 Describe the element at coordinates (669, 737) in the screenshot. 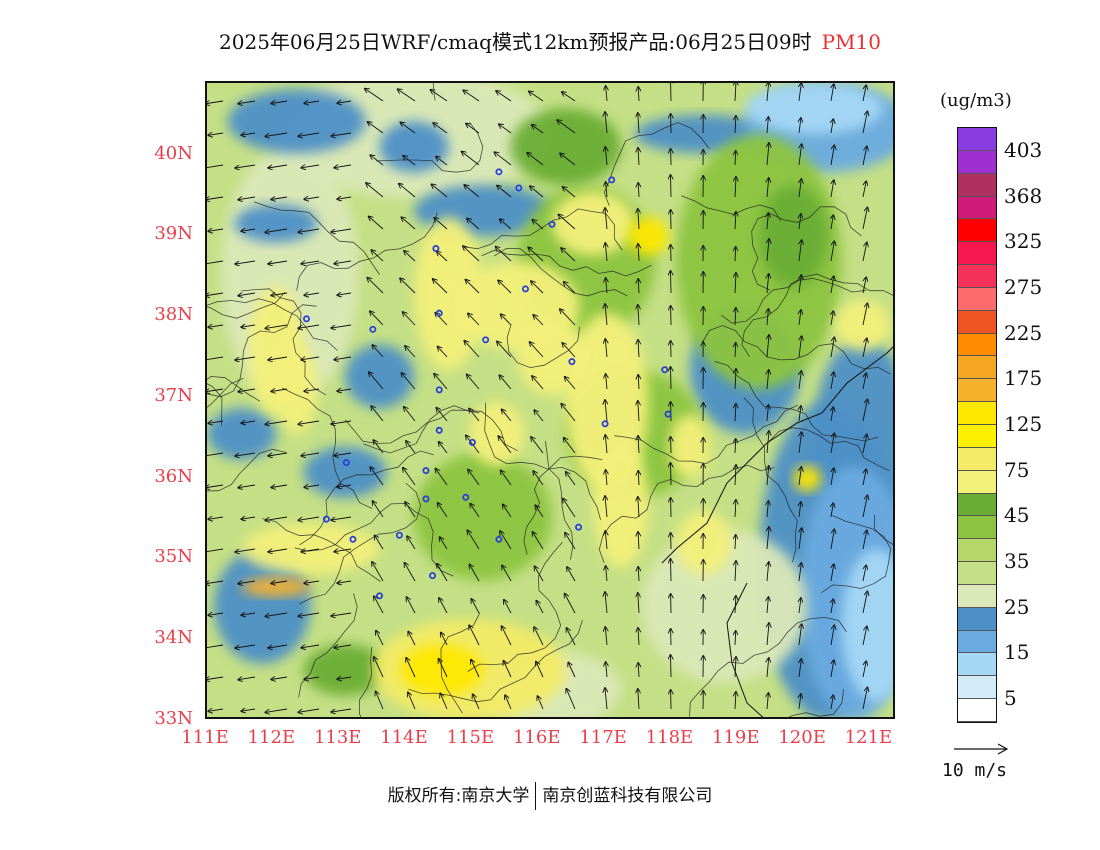

I see `lon-tick-label: 118E` at that location.